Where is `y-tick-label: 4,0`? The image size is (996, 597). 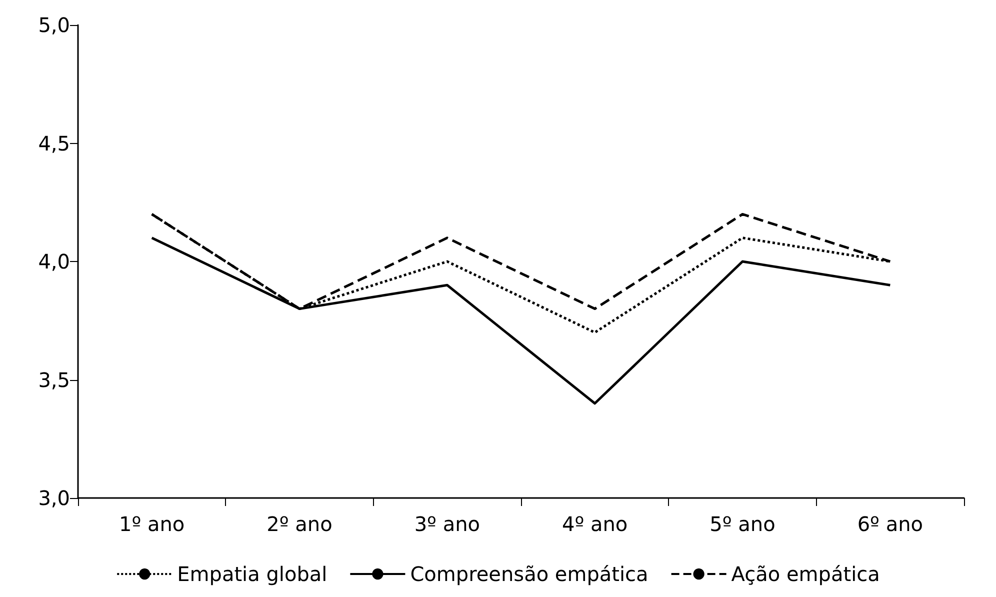 y-tick-label: 4,0 is located at coordinates (54, 262).